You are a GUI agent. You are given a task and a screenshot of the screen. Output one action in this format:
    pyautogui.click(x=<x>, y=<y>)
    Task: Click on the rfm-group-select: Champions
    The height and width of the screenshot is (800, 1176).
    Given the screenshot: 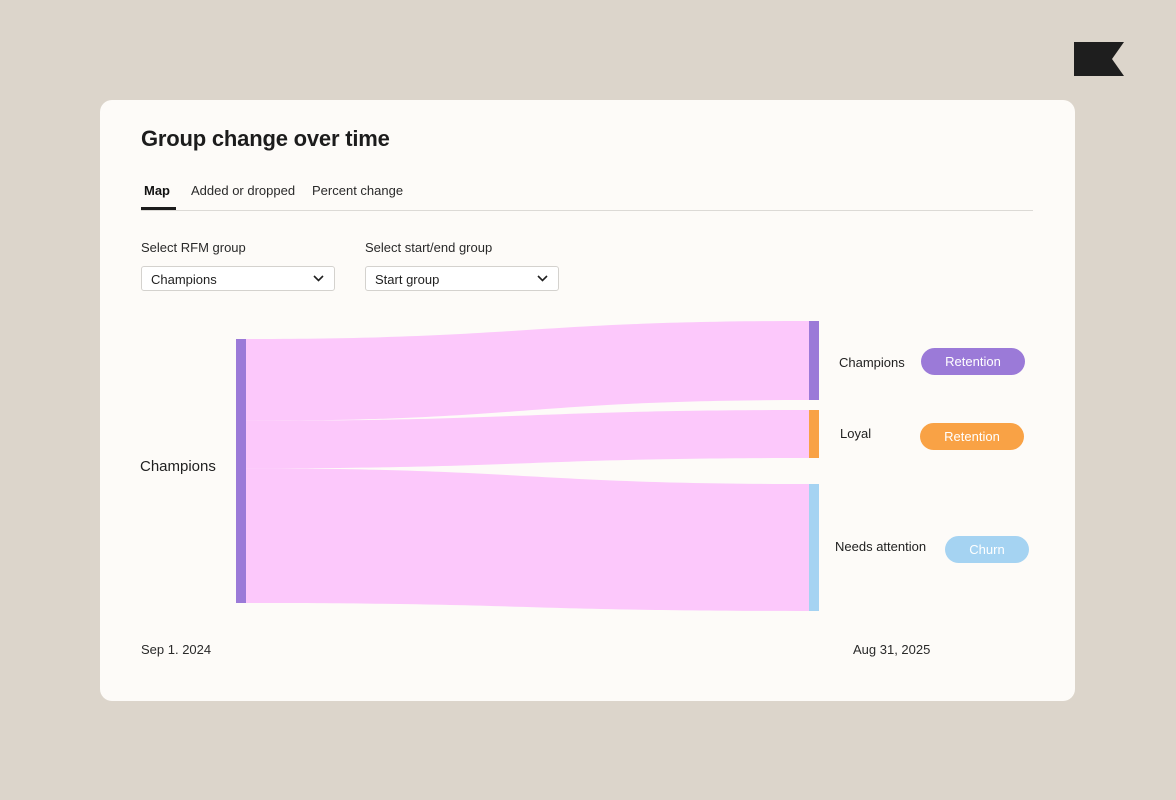 What is the action you would take?
    pyautogui.click(x=238, y=278)
    